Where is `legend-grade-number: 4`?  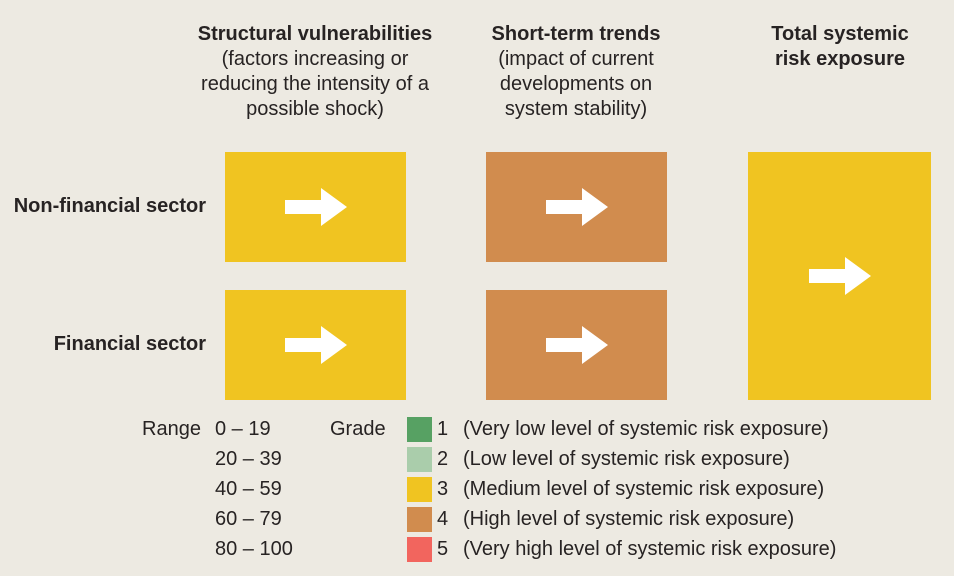 legend-grade-number: 4 is located at coordinates (443, 519).